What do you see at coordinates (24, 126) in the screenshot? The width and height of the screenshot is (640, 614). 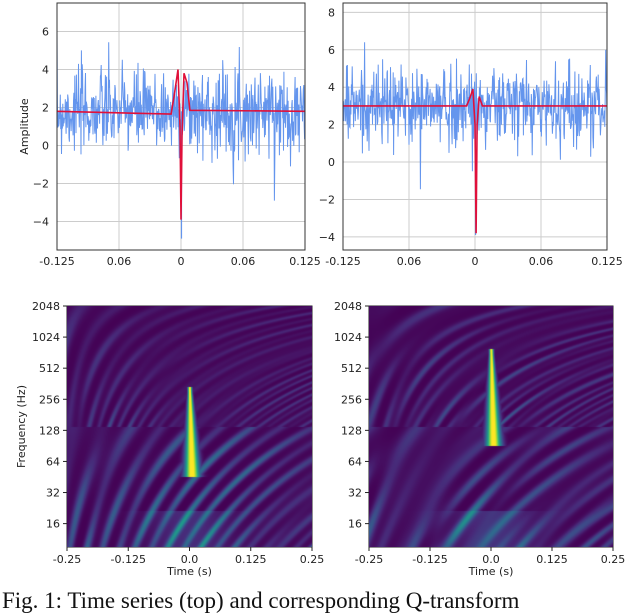 I see `y-axis-label: Amplitude` at bounding box center [24, 126].